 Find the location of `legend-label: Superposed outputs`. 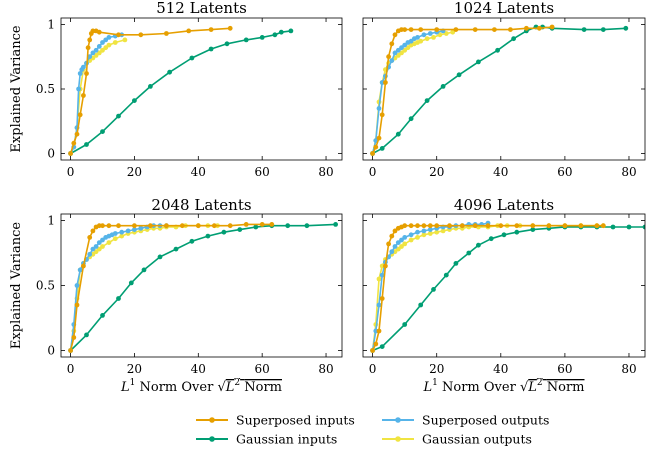

legend-label: Superposed outputs is located at coordinates (485, 420).